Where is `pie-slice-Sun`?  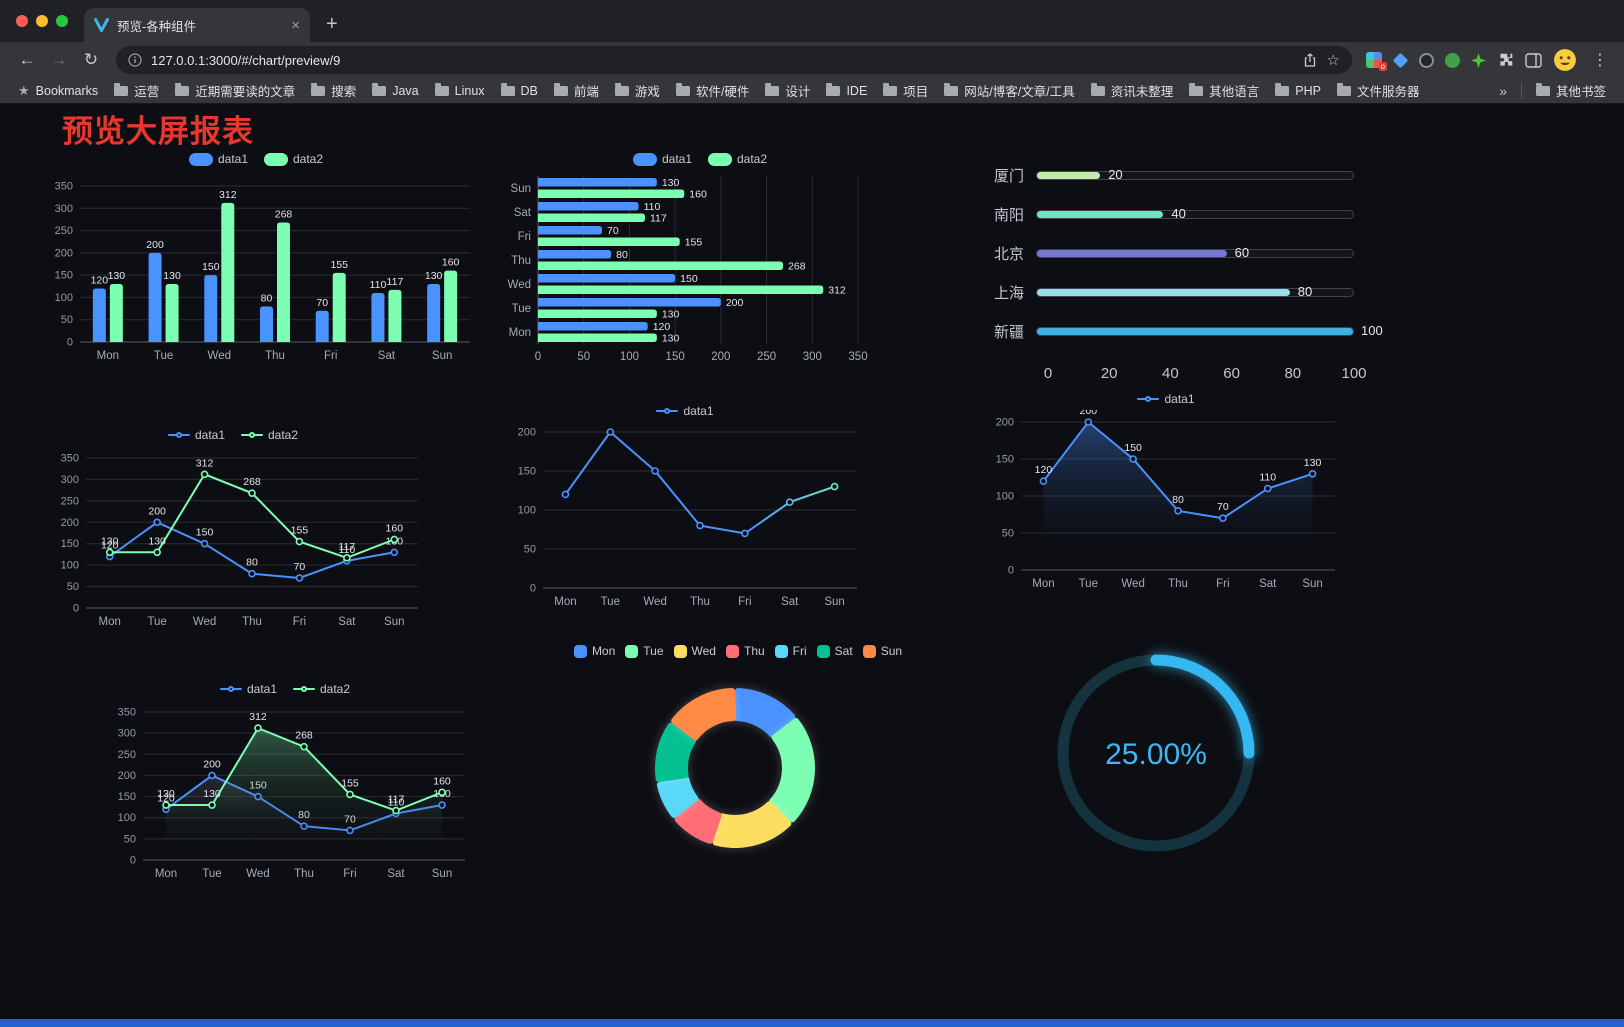
pie-slice-Sun is located at coordinates (704, 714).